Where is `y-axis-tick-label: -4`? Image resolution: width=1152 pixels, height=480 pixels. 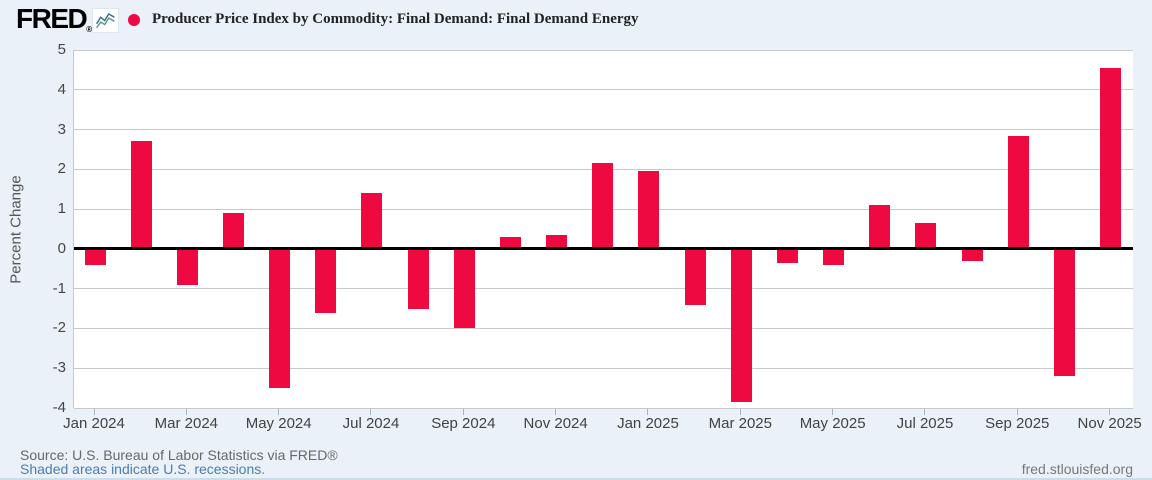 y-axis-tick-label: -4 is located at coordinates (59, 407).